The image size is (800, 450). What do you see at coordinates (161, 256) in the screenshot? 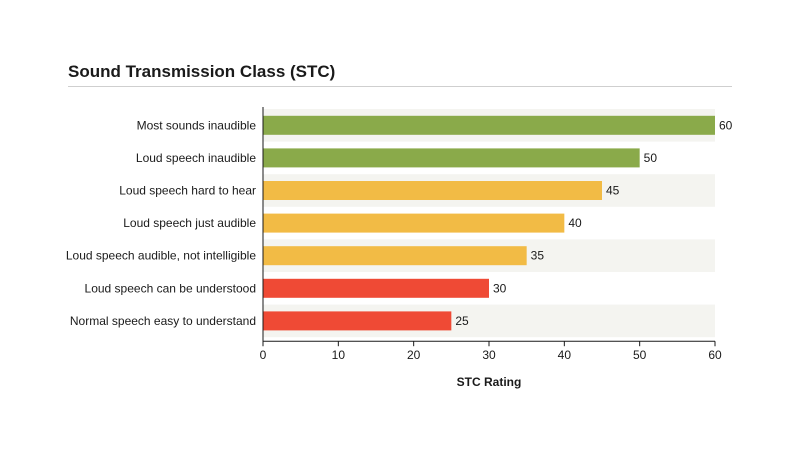
I see `category-label: Loud speech audible, not intelligible` at bounding box center [161, 256].